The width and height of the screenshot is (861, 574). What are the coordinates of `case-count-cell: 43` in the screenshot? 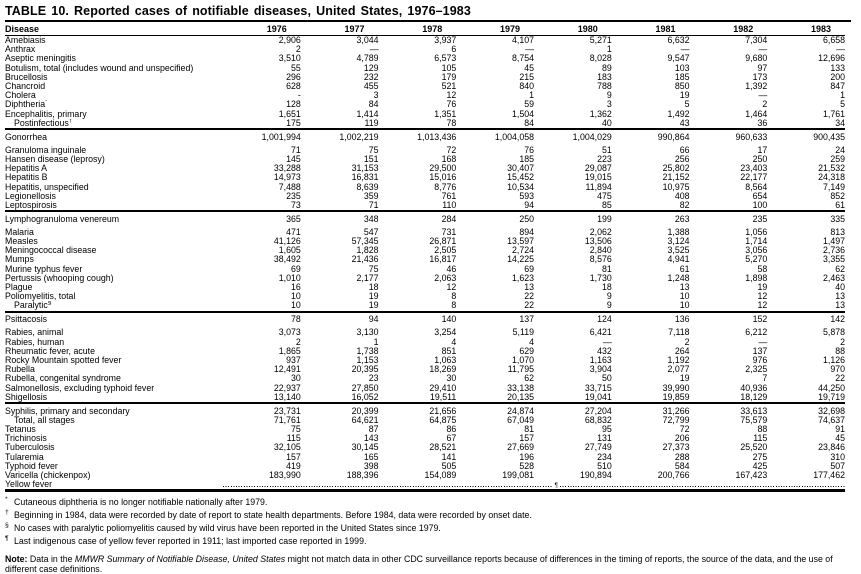 It's located at (684, 122).